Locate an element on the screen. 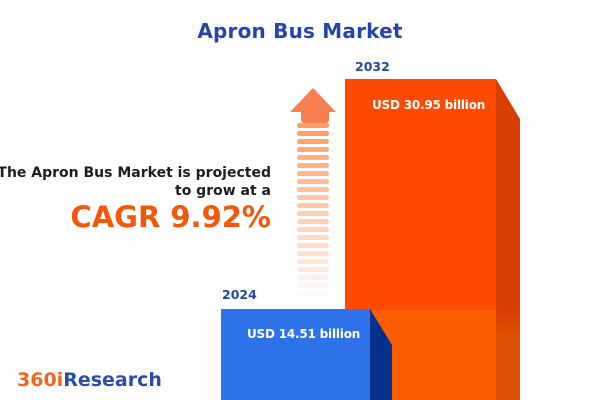  bar-2032-3d-side is located at coordinates (508, 239).